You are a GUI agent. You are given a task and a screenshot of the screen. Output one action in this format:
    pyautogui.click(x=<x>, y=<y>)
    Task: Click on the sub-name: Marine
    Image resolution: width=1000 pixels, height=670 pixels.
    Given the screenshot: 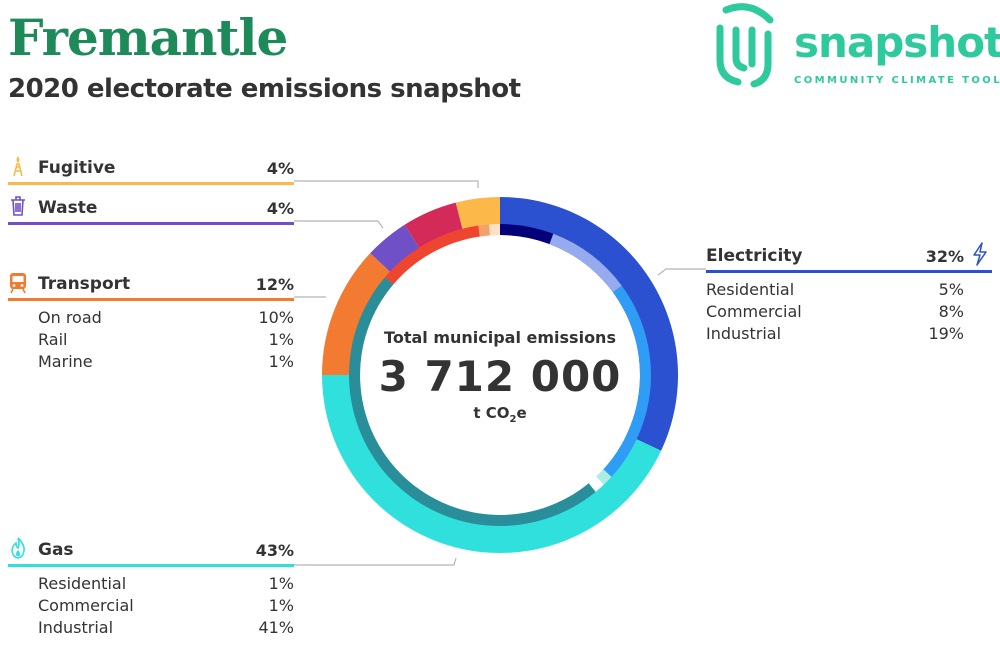 What is the action you would take?
    pyautogui.click(x=65, y=361)
    